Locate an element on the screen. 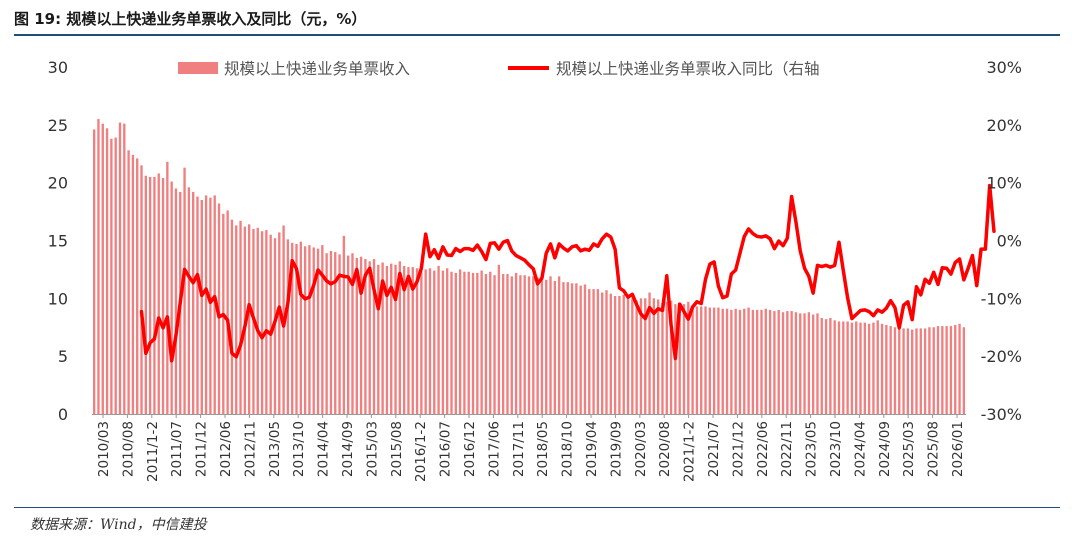 Image resolution: width=1080 pixels, height=545 pixels. left-tick-label: 15 is located at coordinates (58, 241).